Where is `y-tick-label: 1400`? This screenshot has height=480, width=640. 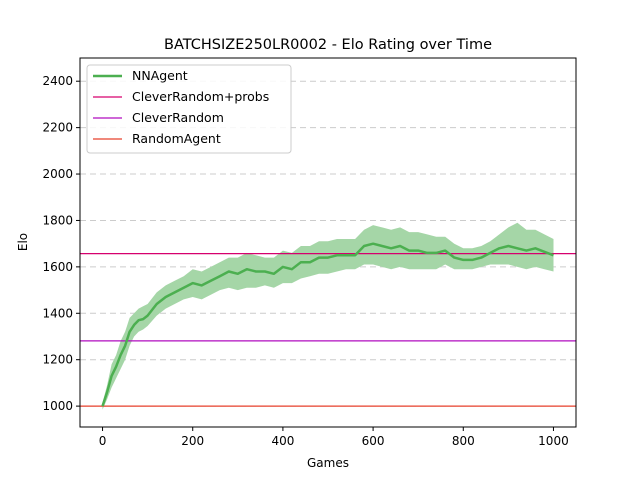 y-tick-label: 1400 is located at coordinates (57, 313).